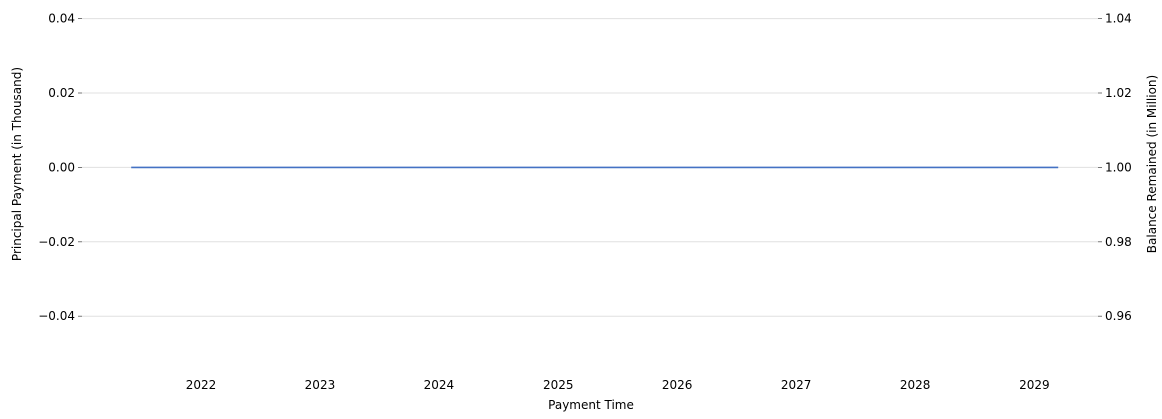 This screenshot has height=419, width=1162. What do you see at coordinates (1118, 316) in the screenshot?
I see `y-right-tick-label: 0.96` at bounding box center [1118, 316].